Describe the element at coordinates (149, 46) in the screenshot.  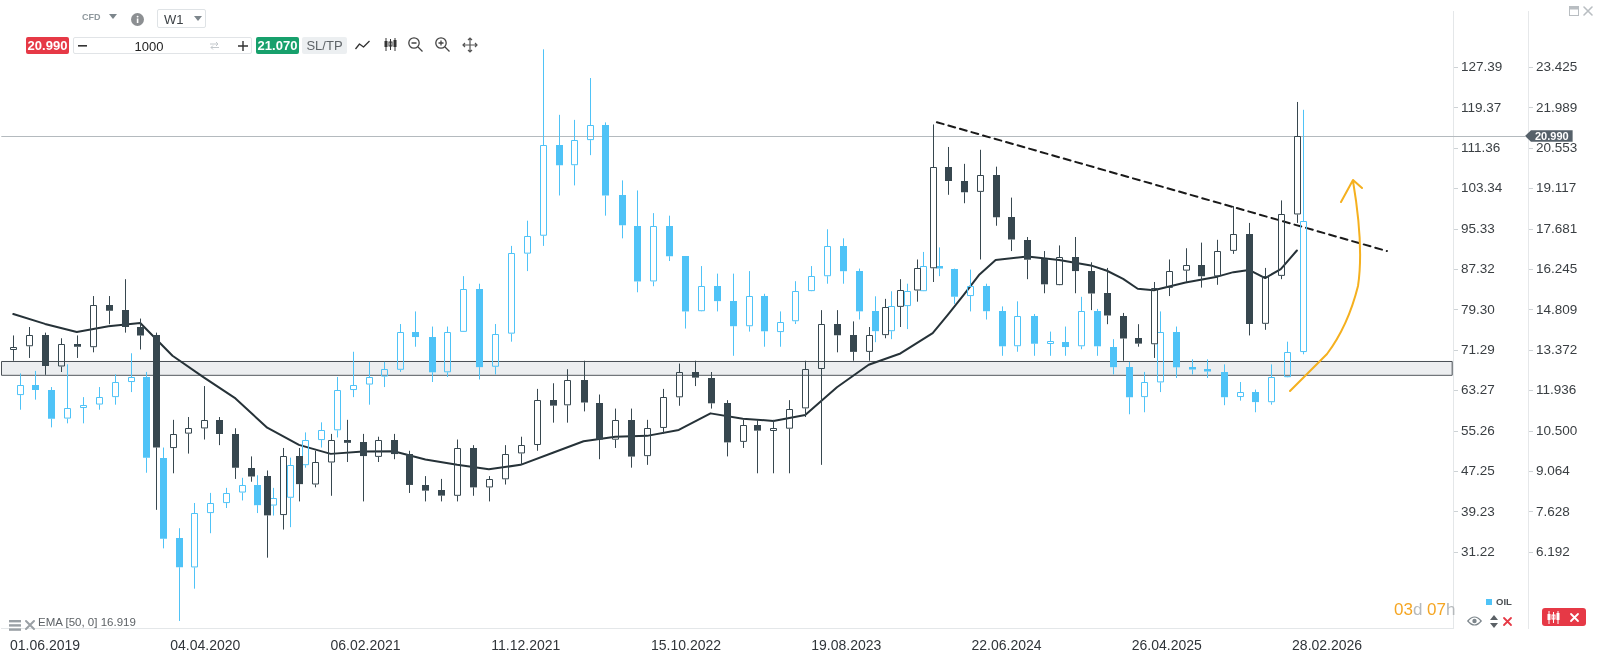
I see `annotation: 1000` at that location.